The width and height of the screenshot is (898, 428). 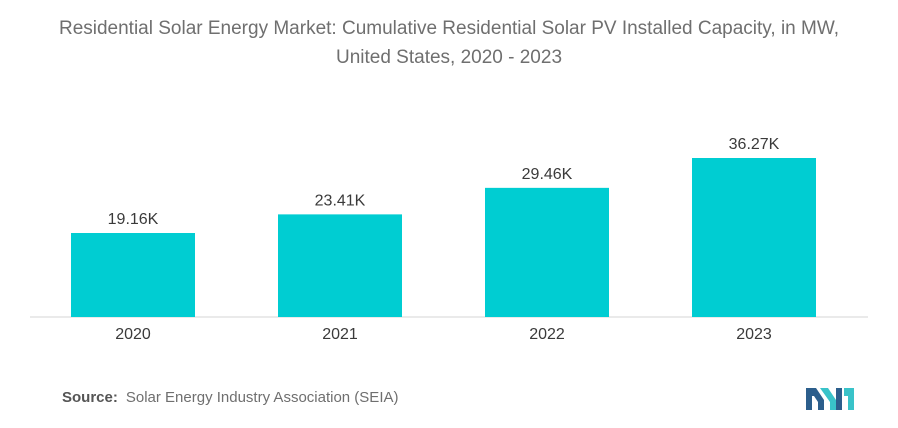 I want to click on data-label-2021: 23.41K, so click(x=340, y=200).